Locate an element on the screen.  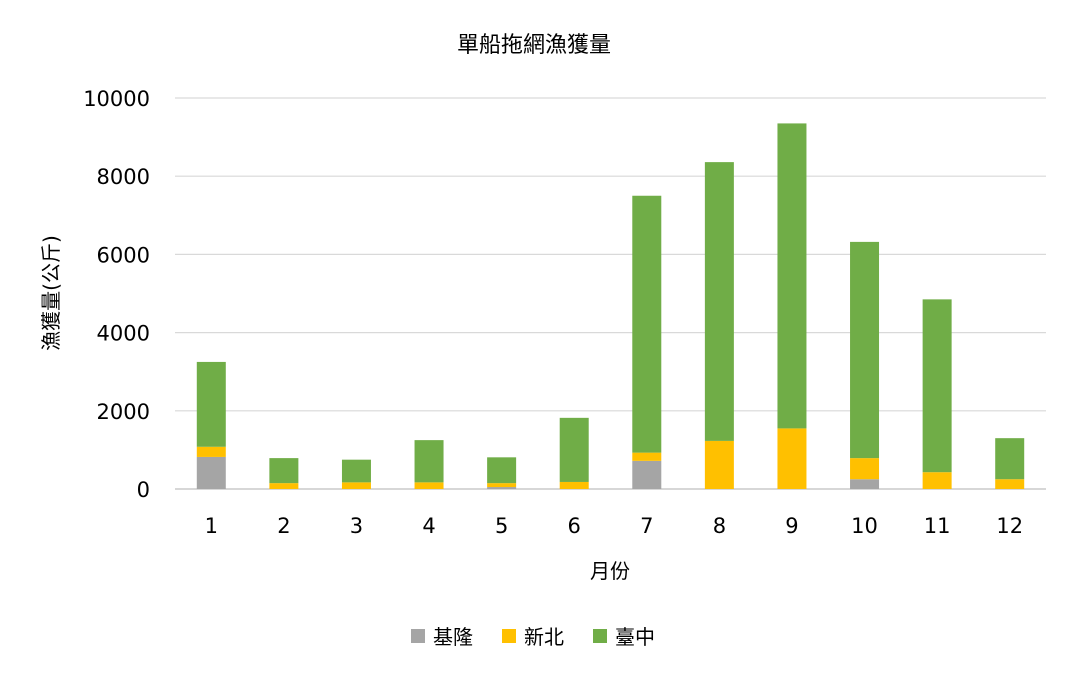
legend-label: 新北 is located at coordinates (544, 637).